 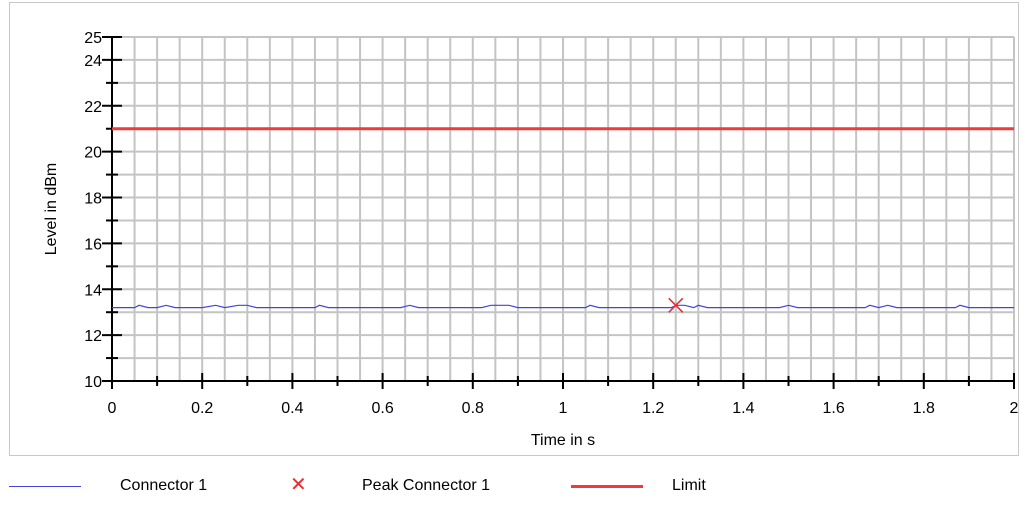 I want to click on x-axis-label: Time in s, so click(x=563, y=440).